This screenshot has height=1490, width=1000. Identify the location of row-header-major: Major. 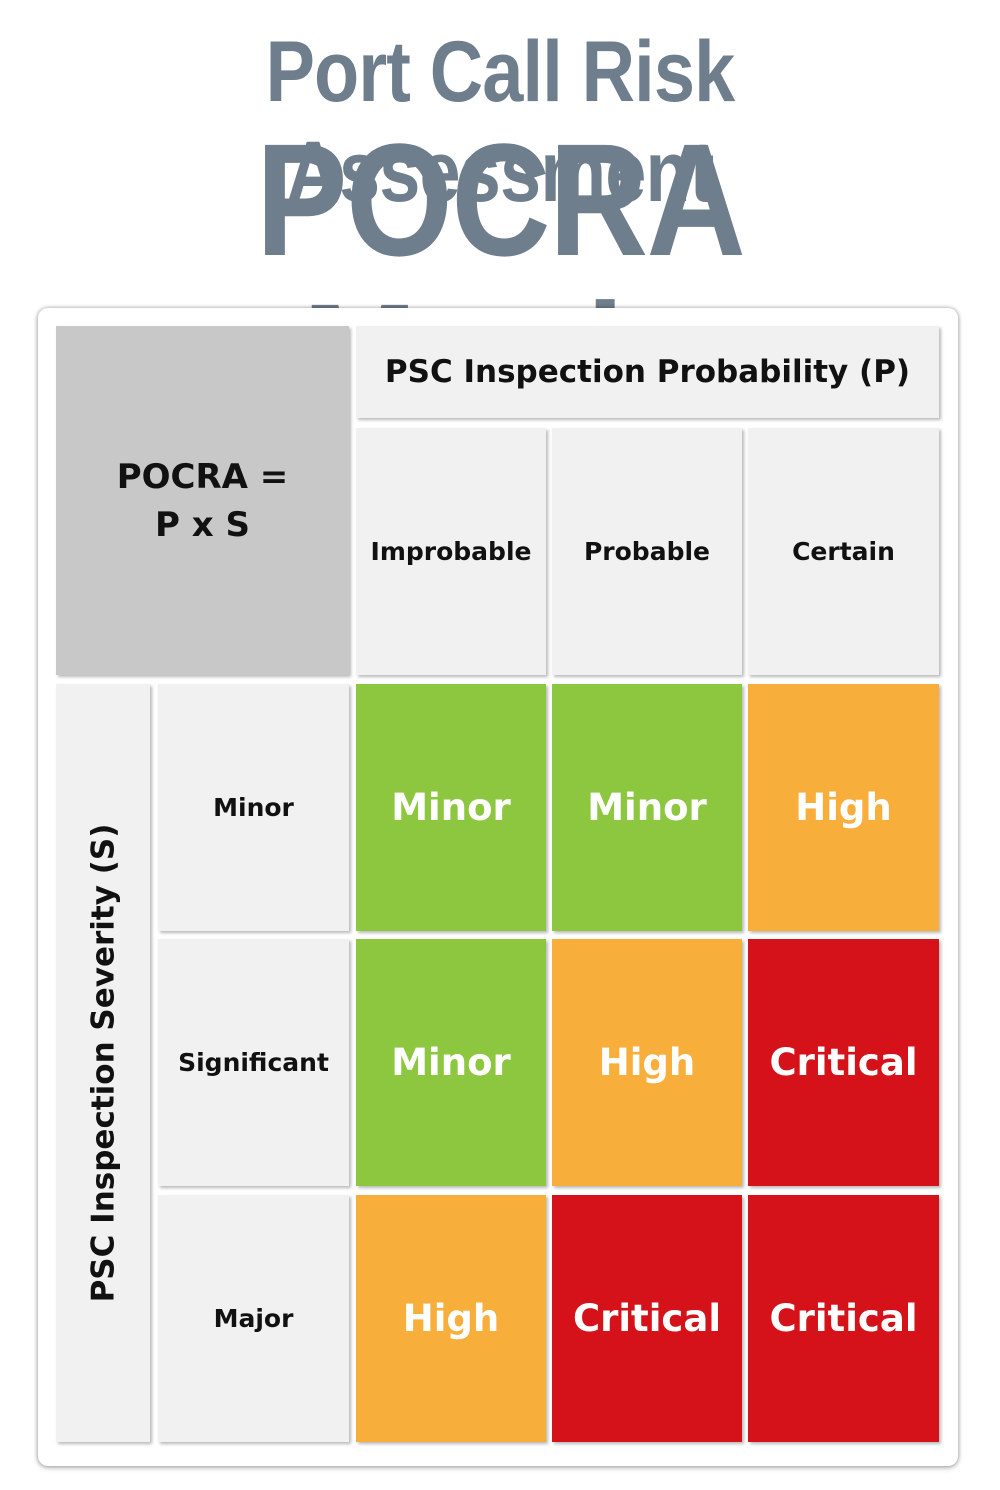
(253, 1318).